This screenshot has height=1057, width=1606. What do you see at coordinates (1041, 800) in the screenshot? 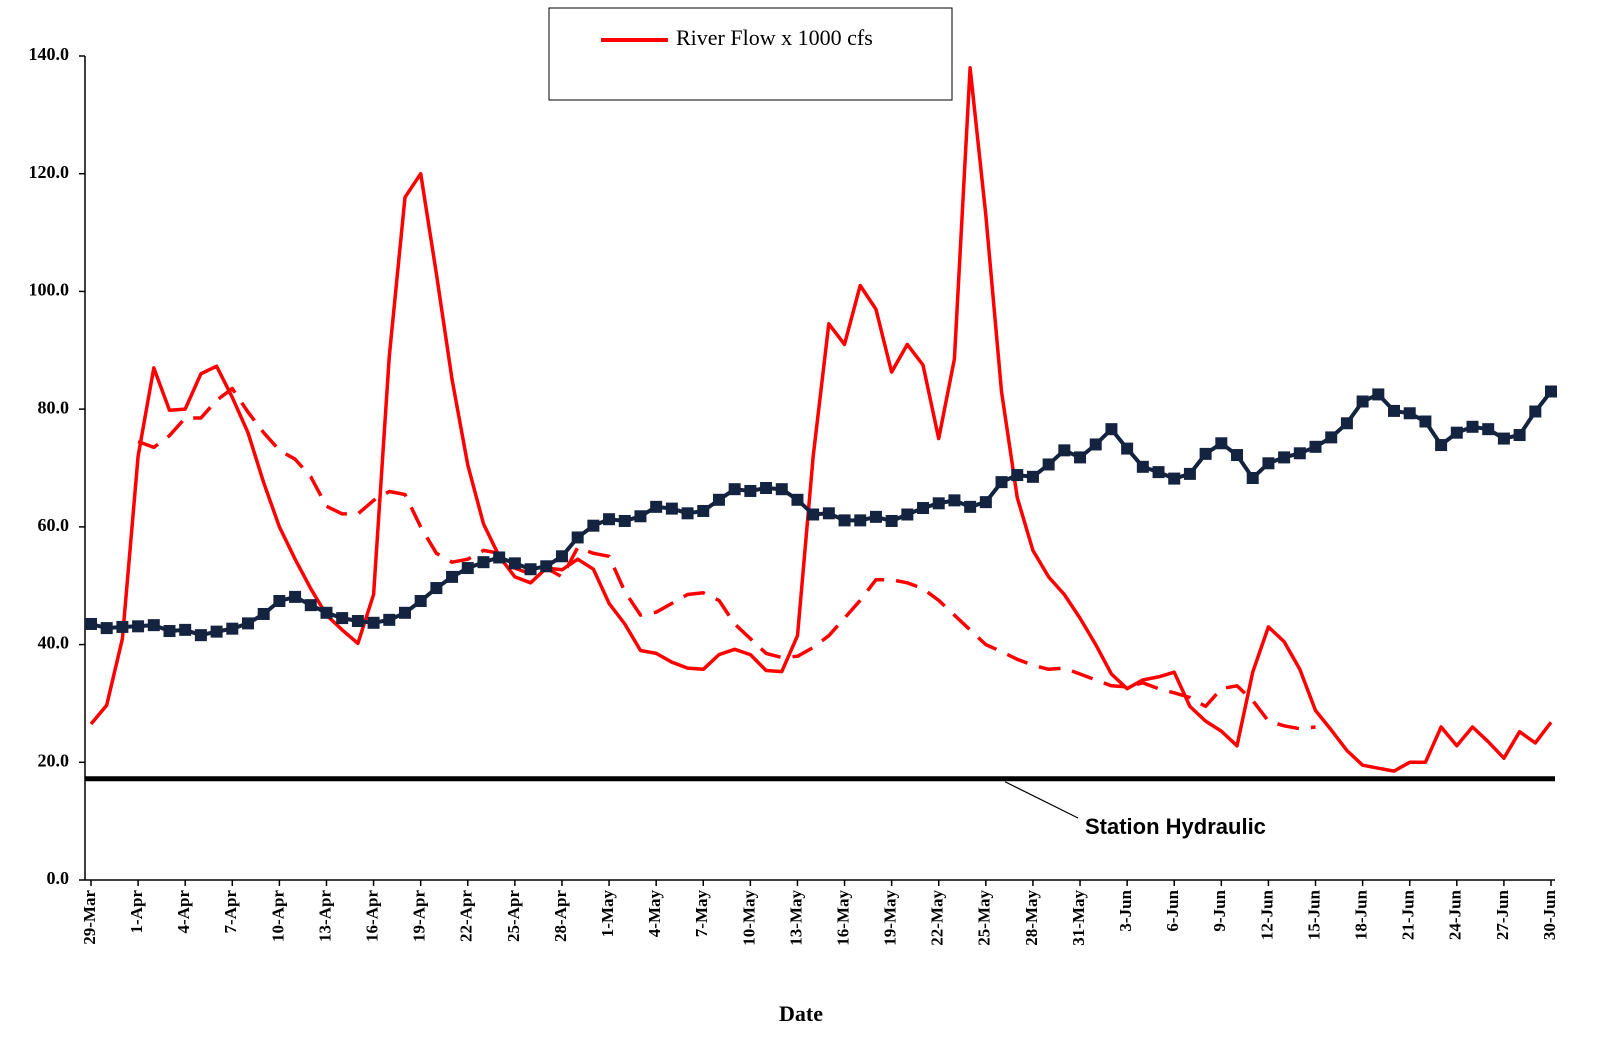
I see `annotation-leader` at bounding box center [1041, 800].